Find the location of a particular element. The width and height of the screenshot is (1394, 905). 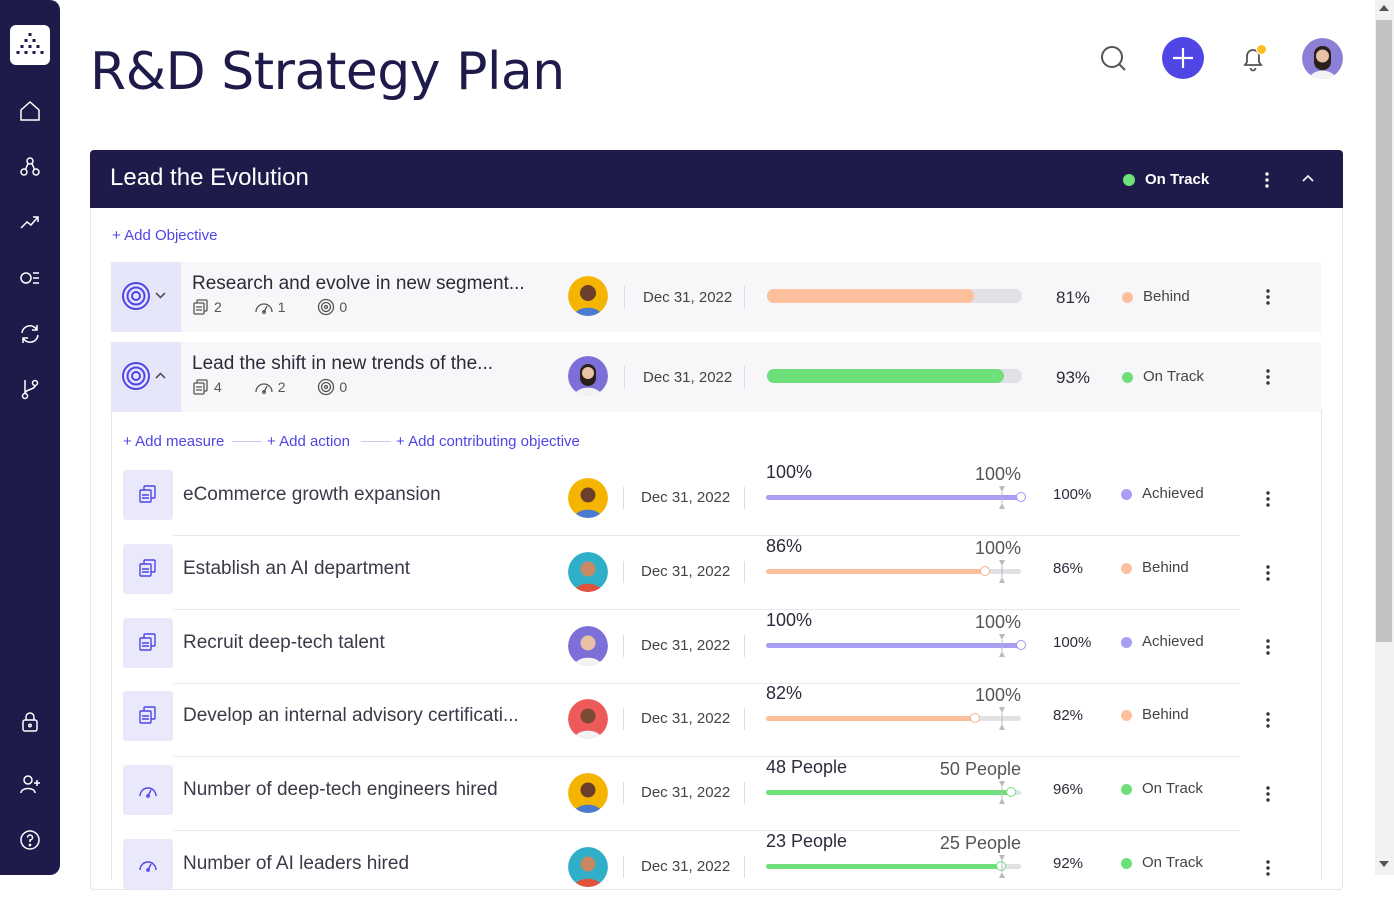

scroll-down-icon is located at coordinates (1384, 864).